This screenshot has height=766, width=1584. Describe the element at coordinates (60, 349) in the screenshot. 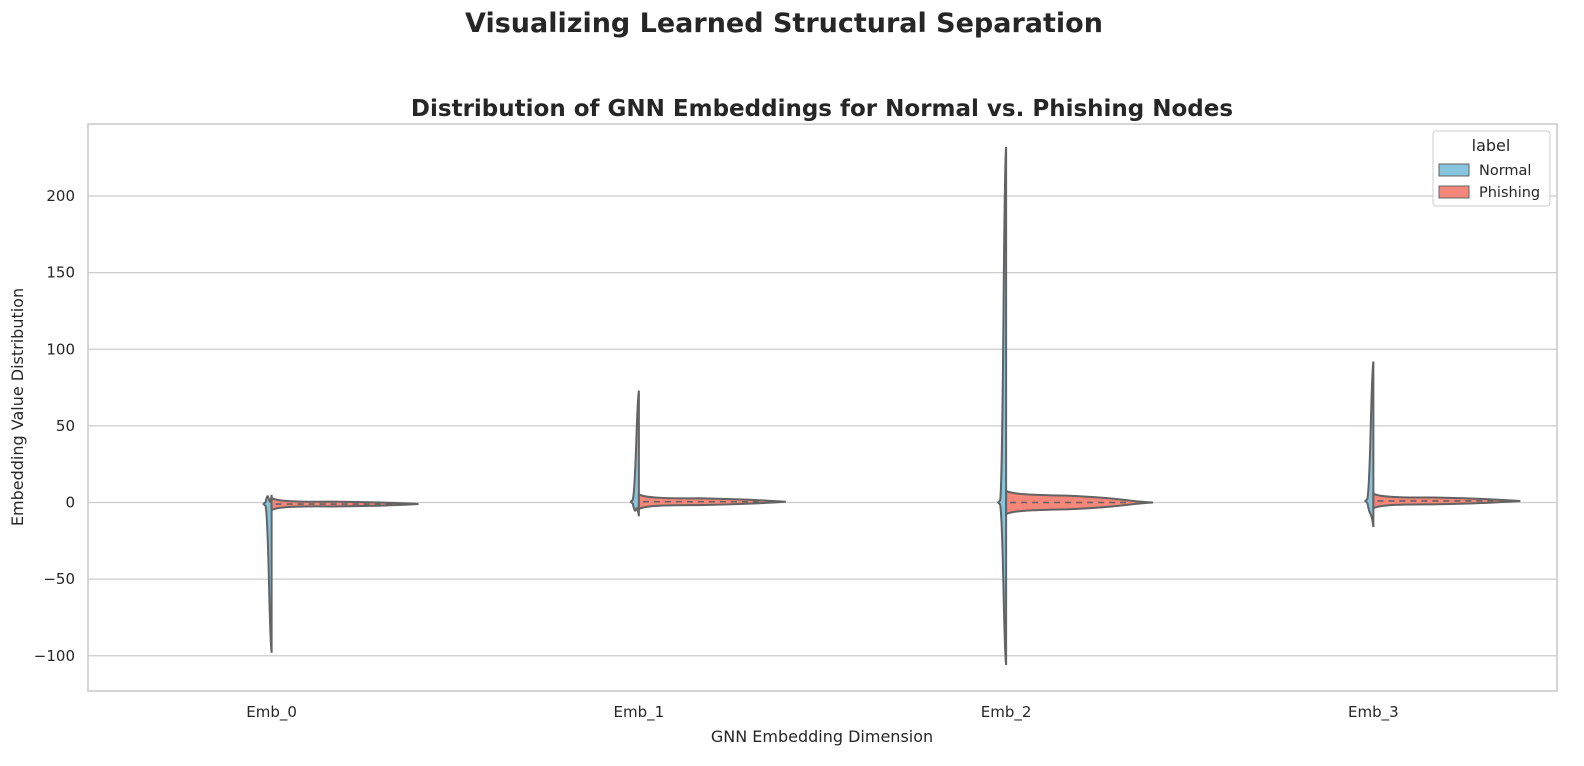

I see `y-tick-label: 100` at that location.